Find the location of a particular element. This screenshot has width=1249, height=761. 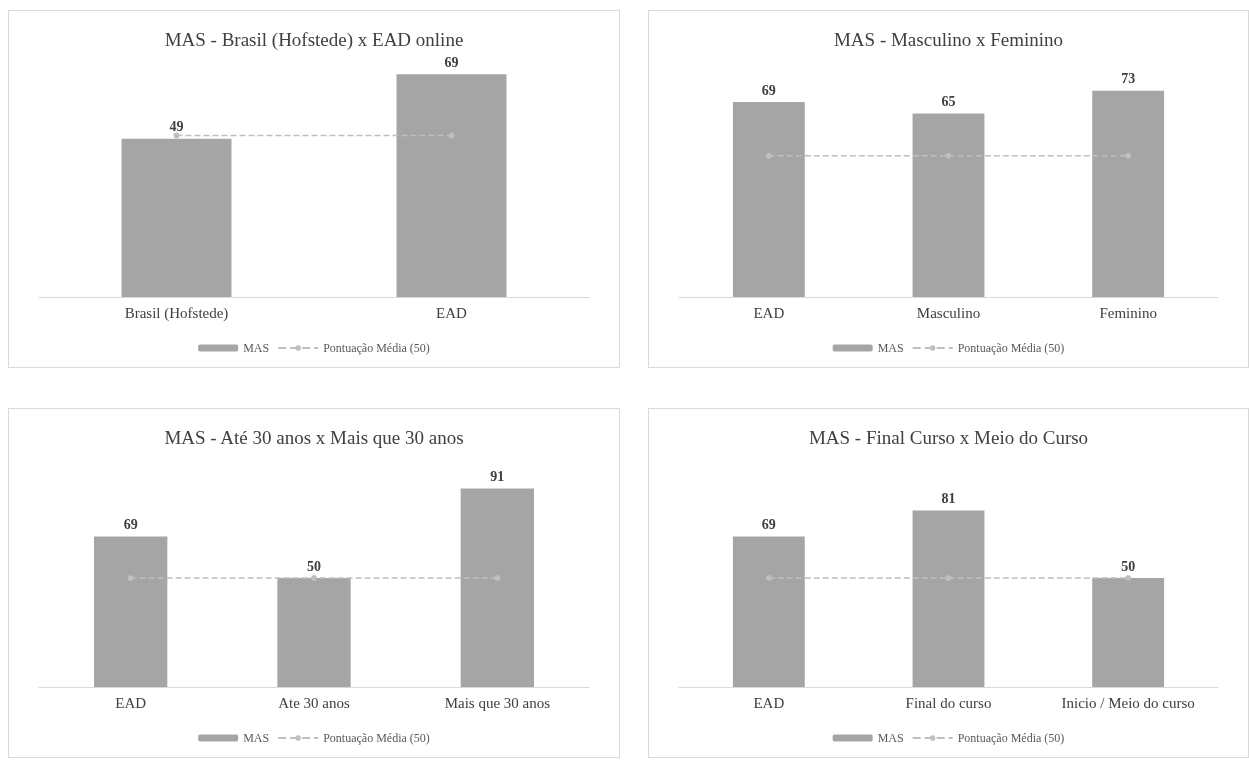

data-label: 73 is located at coordinates (1128, 79).